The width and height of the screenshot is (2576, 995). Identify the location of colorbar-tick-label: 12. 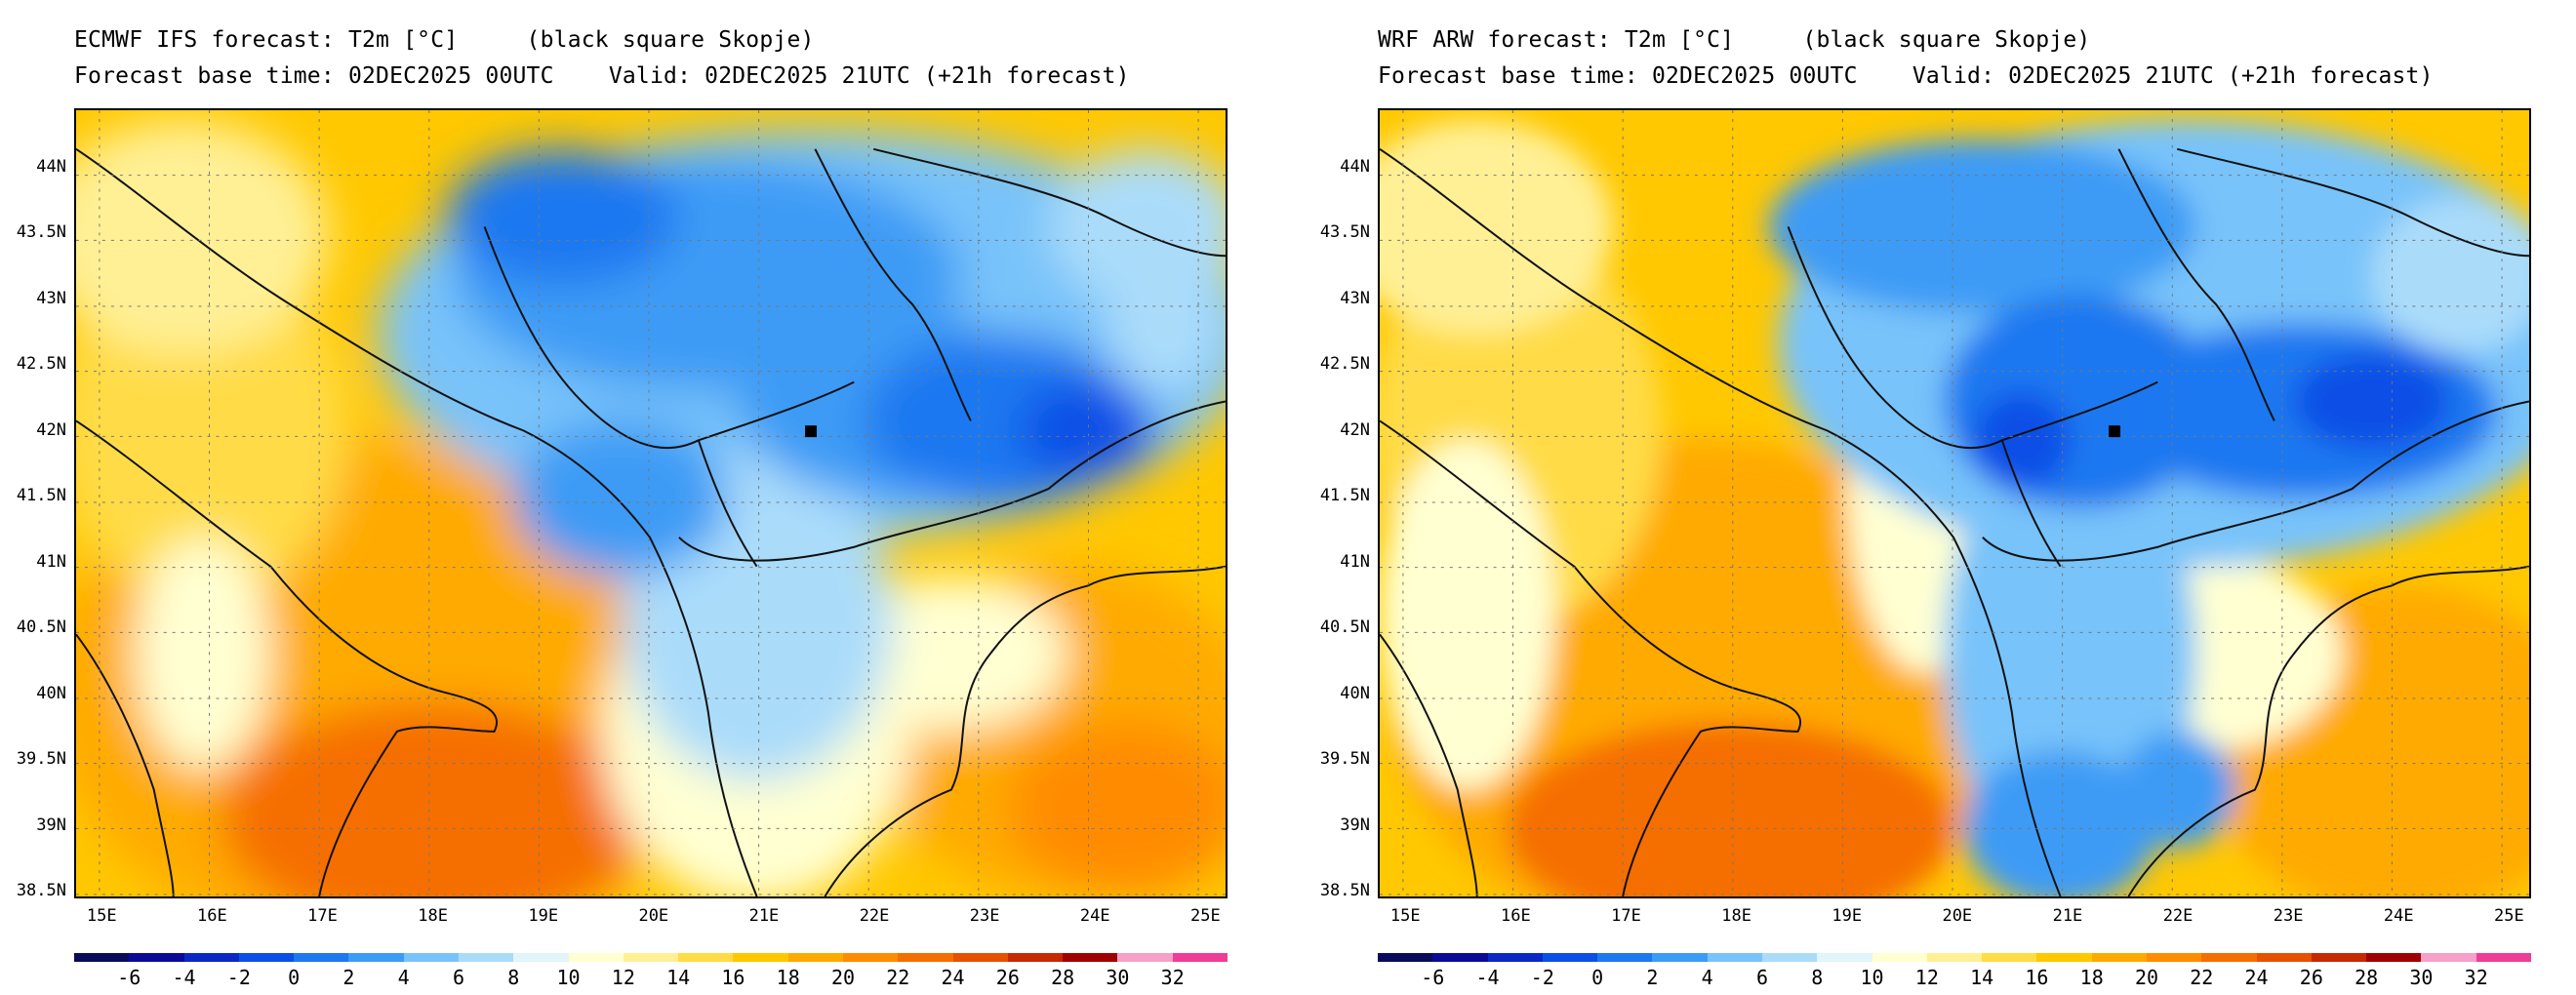
(1926, 977).